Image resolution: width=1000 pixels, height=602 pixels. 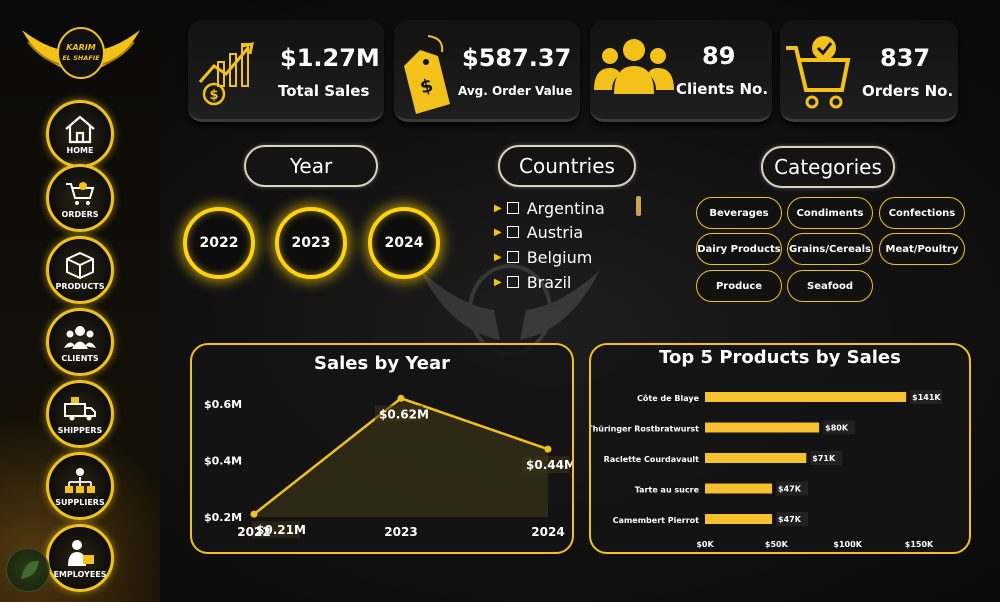 What do you see at coordinates (828, 167) in the screenshot?
I see `categories-slicer-header: Categories` at bounding box center [828, 167].